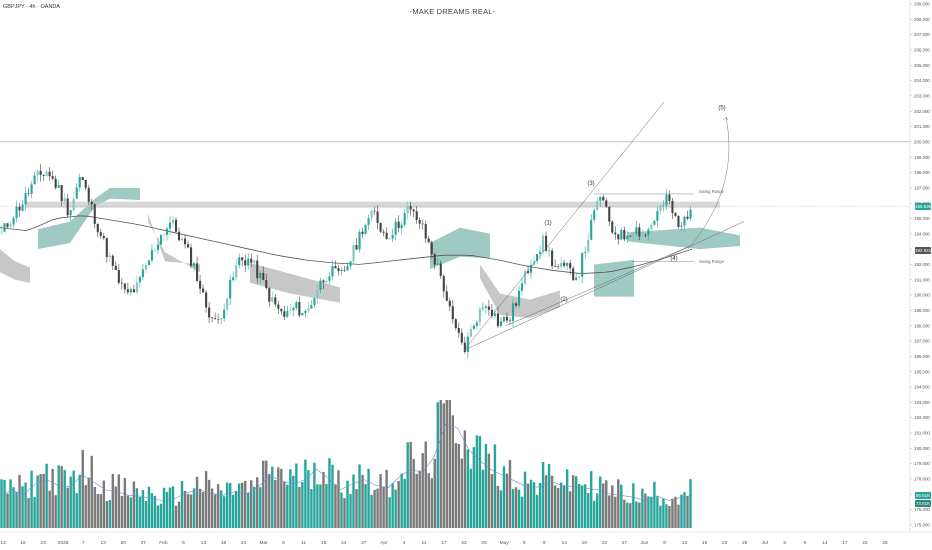  Describe the element at coordinates (923, 495) in the screenshot. I see `volume-tag-1: 95.51K` at that location.